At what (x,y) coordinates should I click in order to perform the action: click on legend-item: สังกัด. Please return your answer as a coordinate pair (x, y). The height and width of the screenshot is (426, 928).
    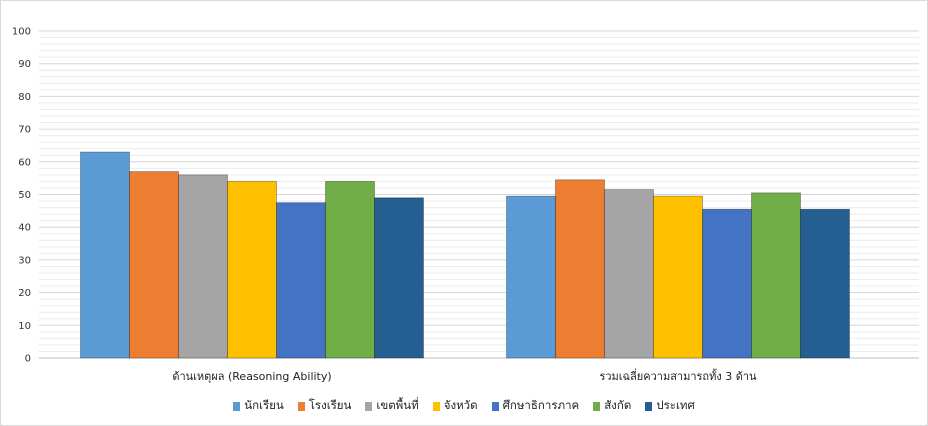
    Looking at the image, I should click on (612, 406).